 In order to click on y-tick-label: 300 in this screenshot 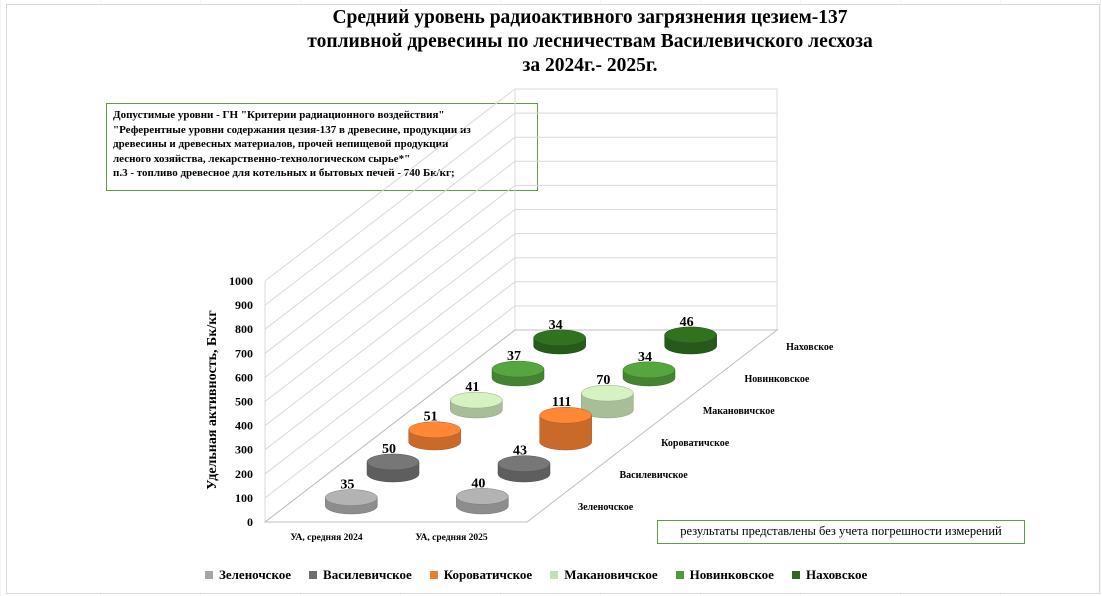, I will do `click(244, 450)`.